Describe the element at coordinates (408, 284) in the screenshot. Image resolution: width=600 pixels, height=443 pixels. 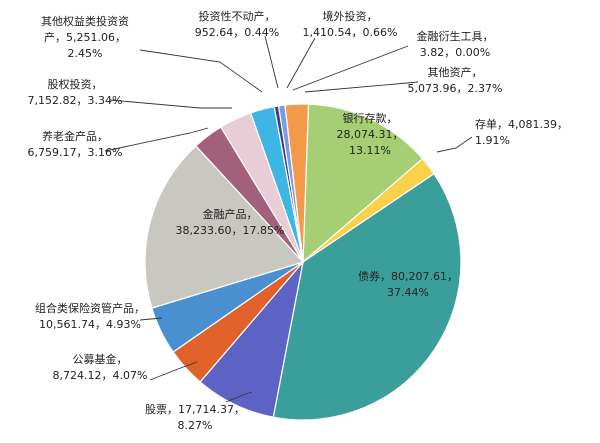
I see `slice-label: 债券，80,207.61， 37.44%` at that location.